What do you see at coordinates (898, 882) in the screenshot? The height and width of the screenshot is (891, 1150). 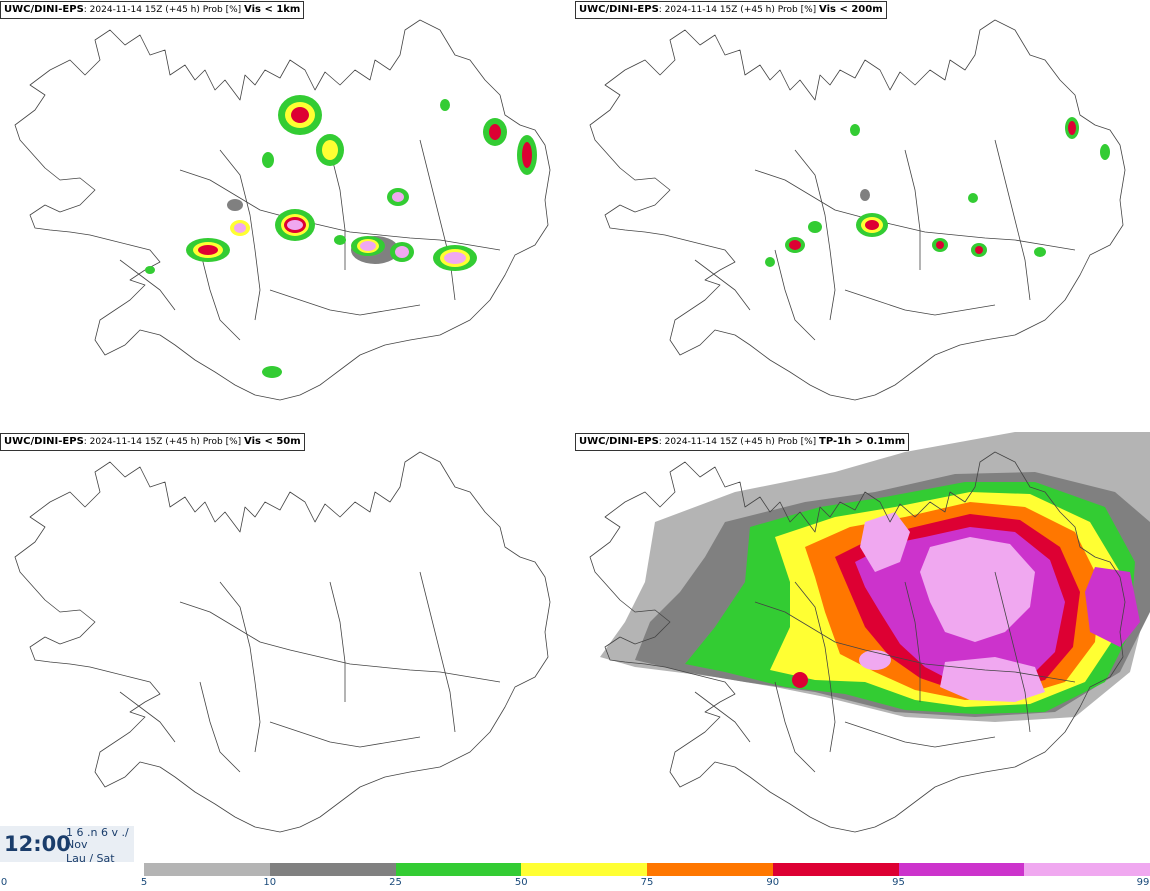 I see `legend-label: 95` at bounding box center [898, 882].